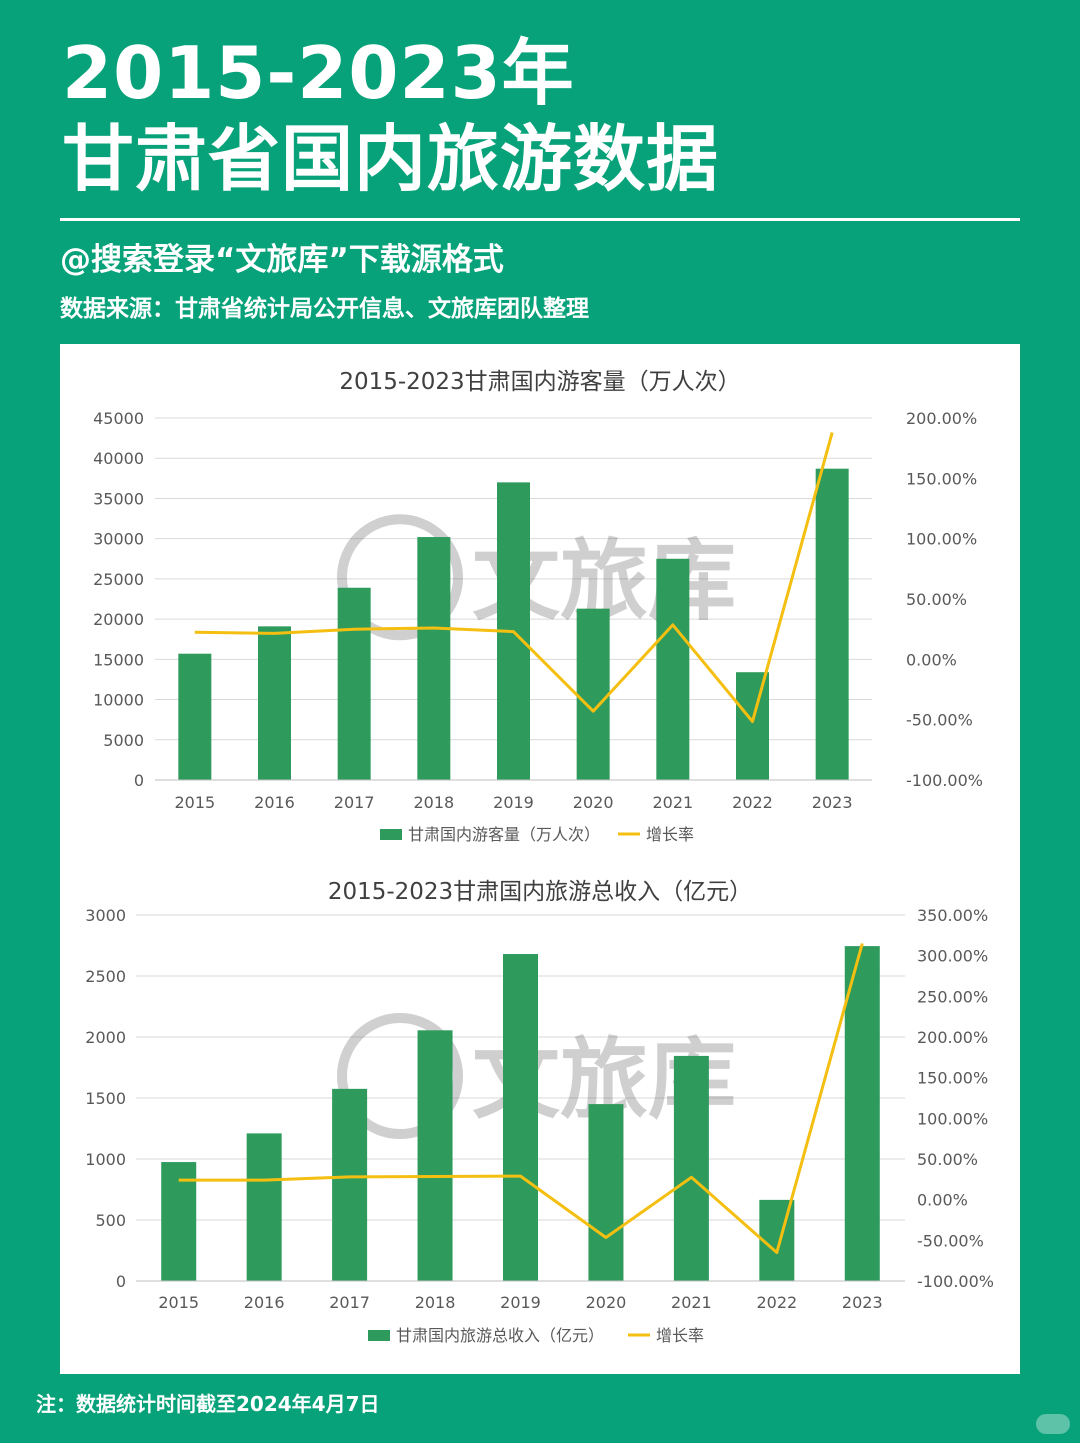  What do you see at coordinates (952, 996) in the screenshot?
I see `y2-tick-label: 250.00%` at bounding box center [952, 996].